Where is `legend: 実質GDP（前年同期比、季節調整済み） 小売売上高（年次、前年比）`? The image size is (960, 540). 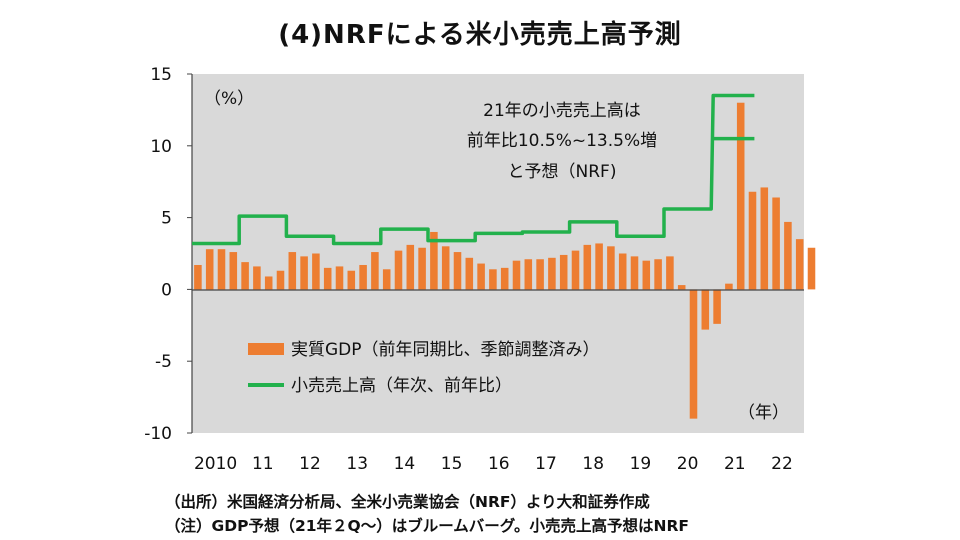 legend: 実質GDP（前年同期比、季節調整済み） 小売売上高（年次、前年比） is located at coordinates (424, 368).